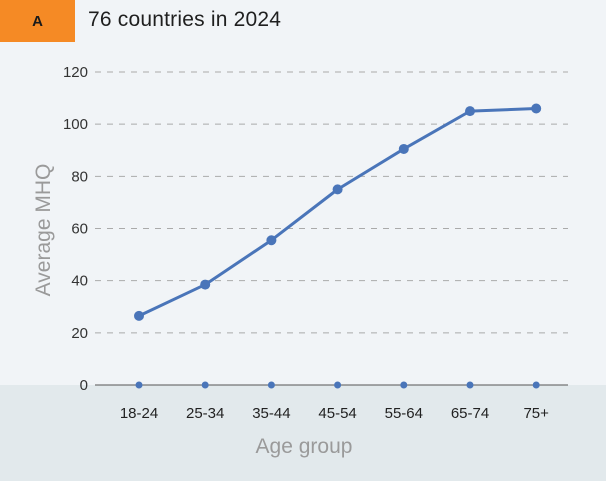  What do you see at coordinates (185, 19) in the screenshot?
I see `chart-title: 76 countries in 2024` at bounding box center [185, 19].